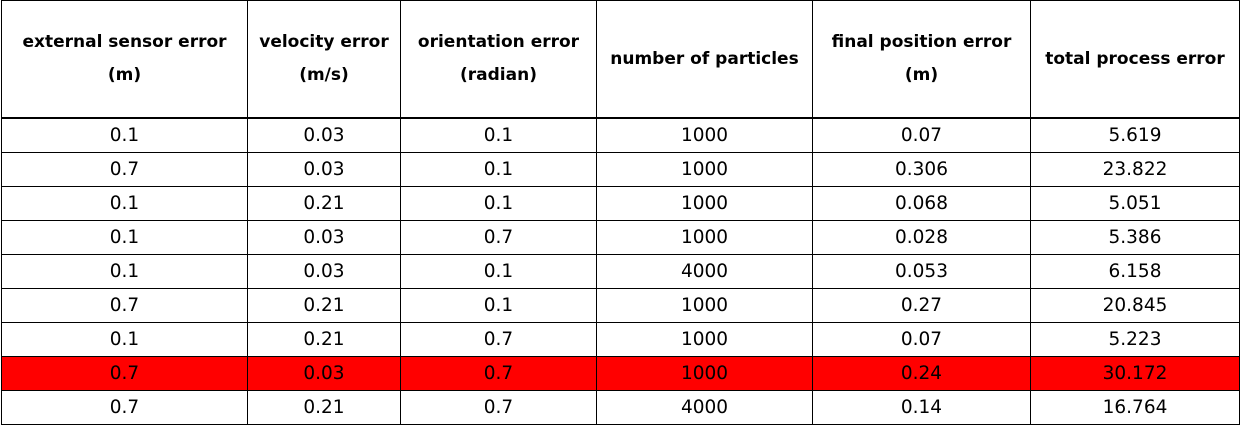 The image size is (1242, 428). Describe the element at coordinates (921, 237) in the screenshot. I see `table-cell: 0.028` at that location.